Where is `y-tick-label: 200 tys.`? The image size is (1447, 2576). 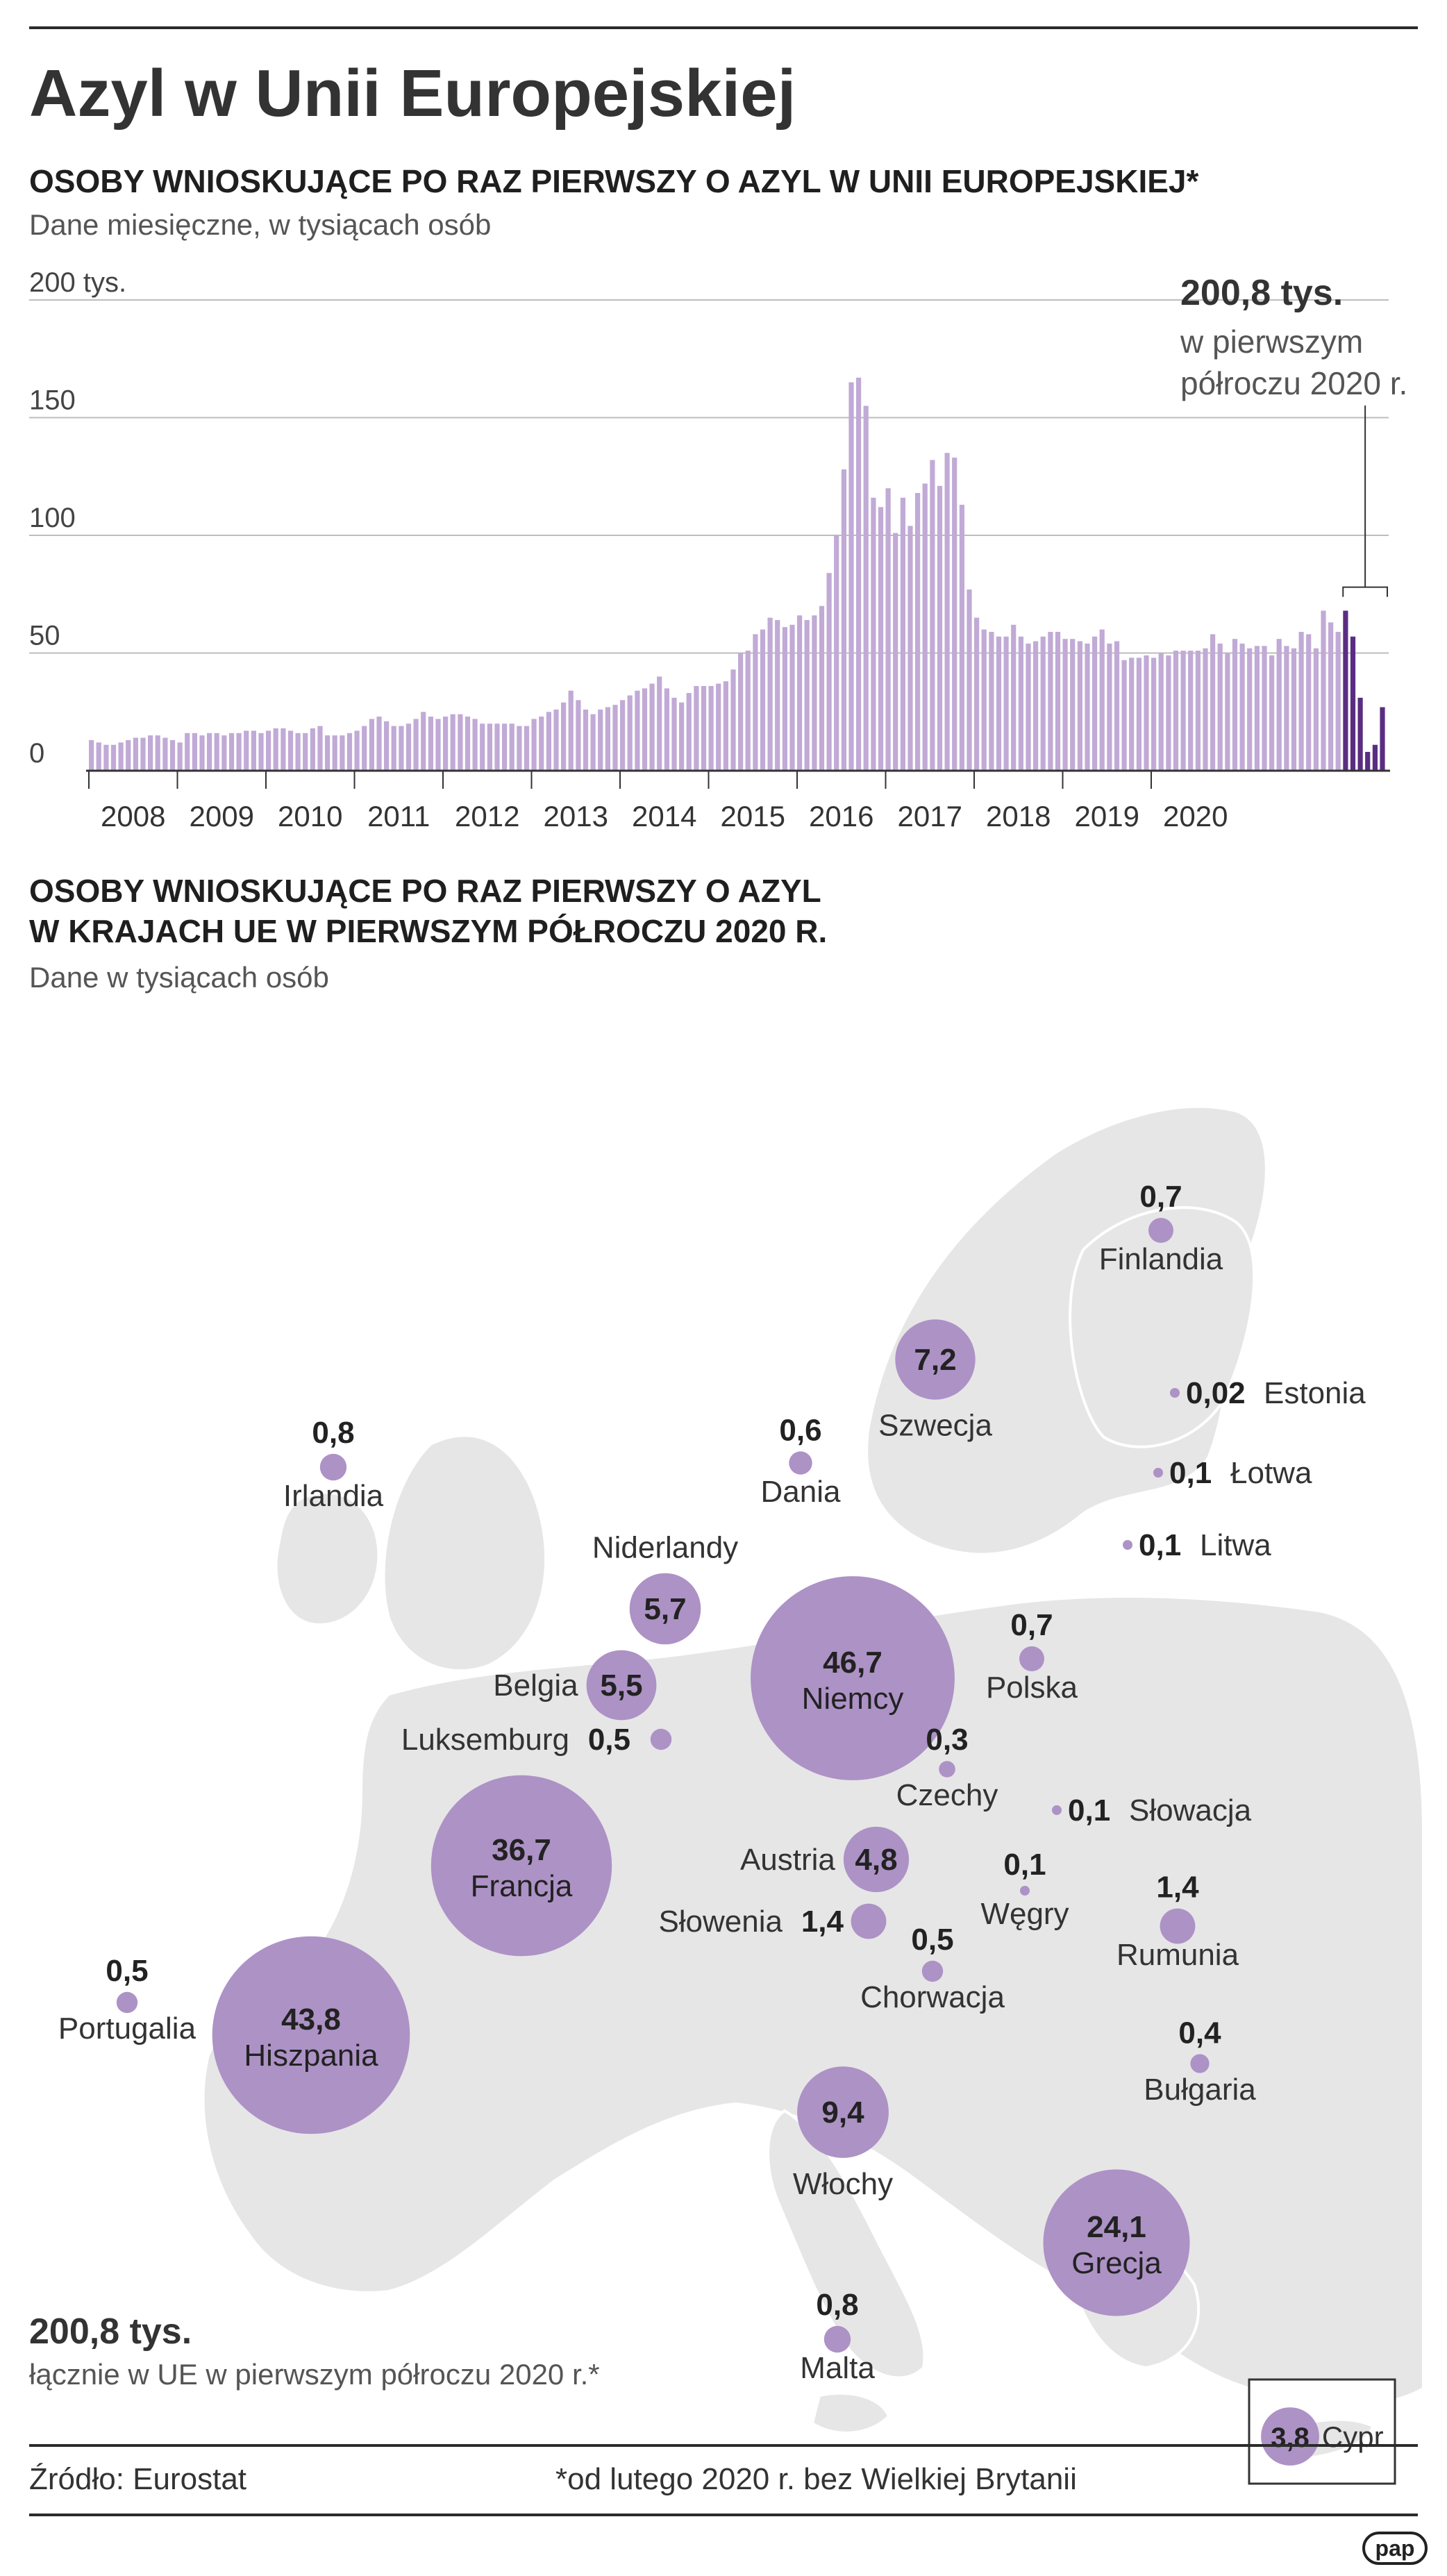
y-tick-label: 200 tys. is located at coordinates (77, 282).